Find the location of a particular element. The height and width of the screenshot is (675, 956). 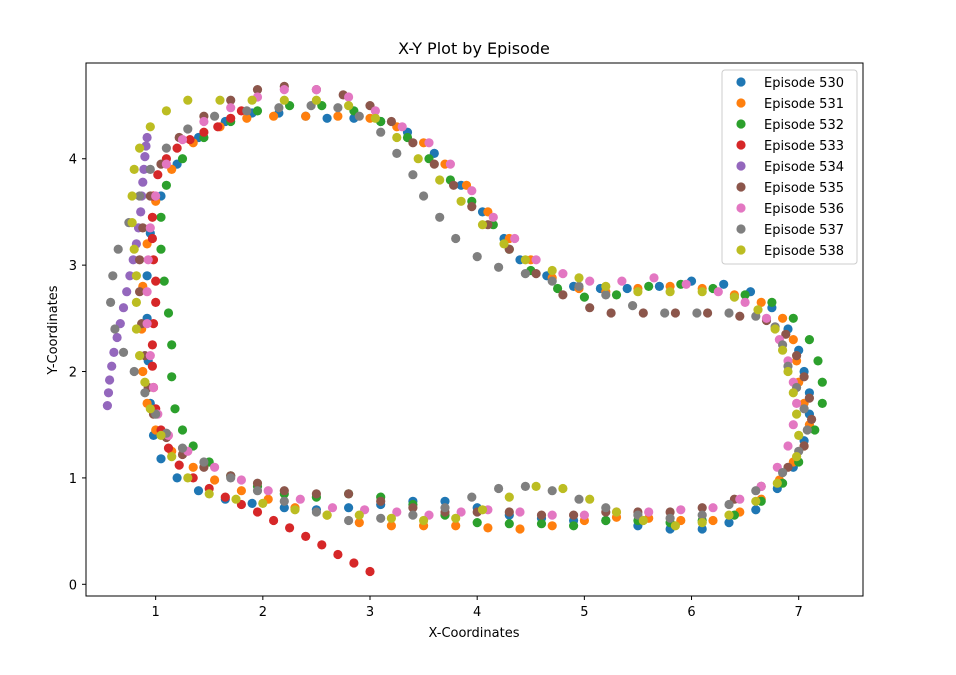

legend-item: Episode 538 is located at coordinates (790, 251).